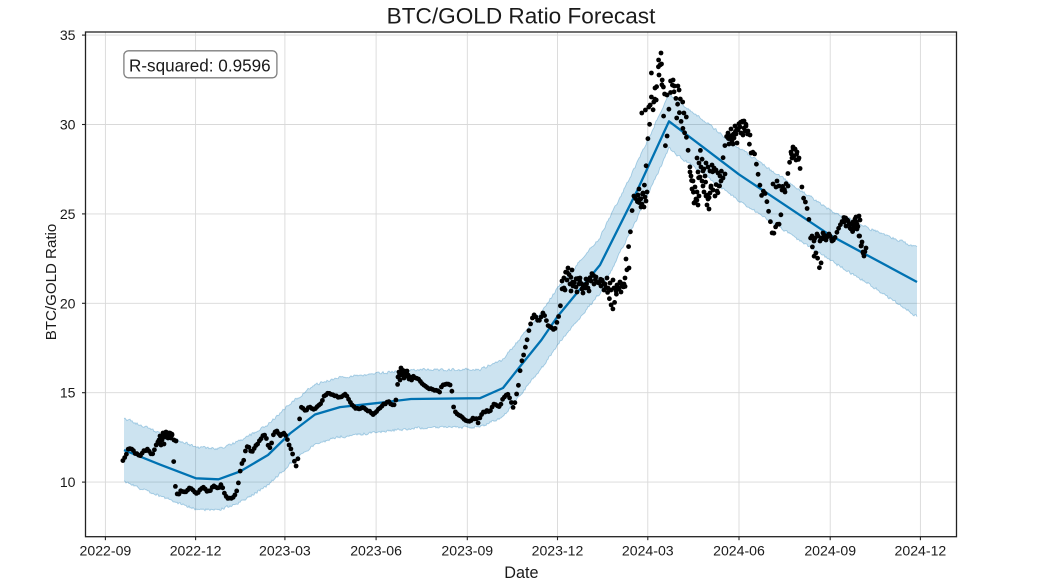 The image size is (1062, 588). I want to click on svg-text: BTC/GOLD Ratio, so click(51, 282).